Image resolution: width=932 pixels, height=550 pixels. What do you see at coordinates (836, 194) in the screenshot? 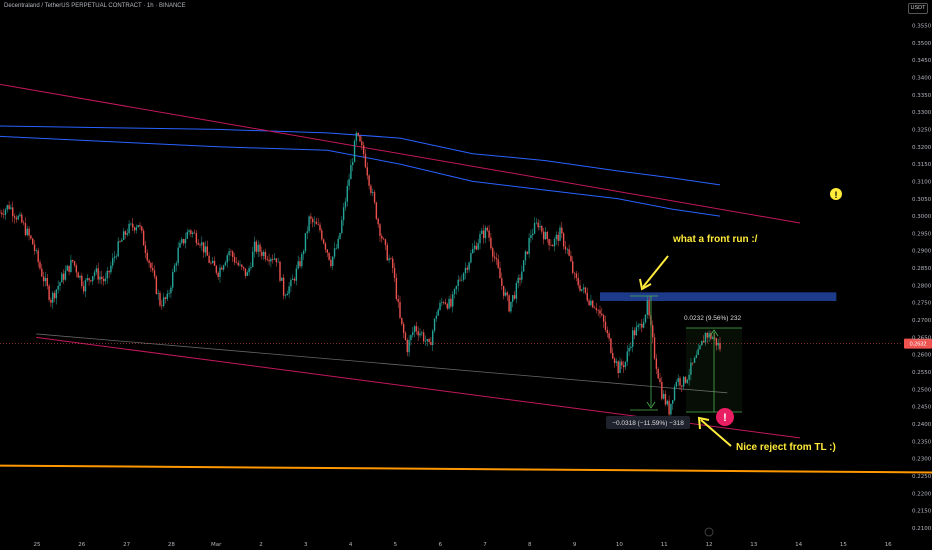
I see `warning-icon` at bounding box center [836, 194].